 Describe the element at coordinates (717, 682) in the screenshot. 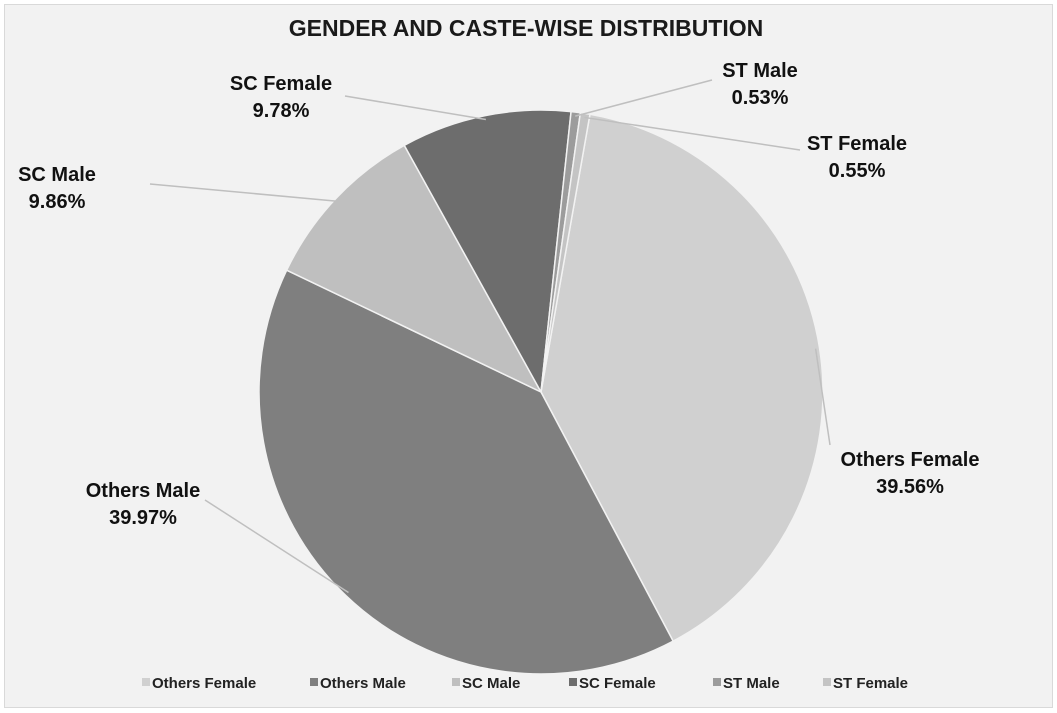

I see `legend-swatch-st-male` at that location.